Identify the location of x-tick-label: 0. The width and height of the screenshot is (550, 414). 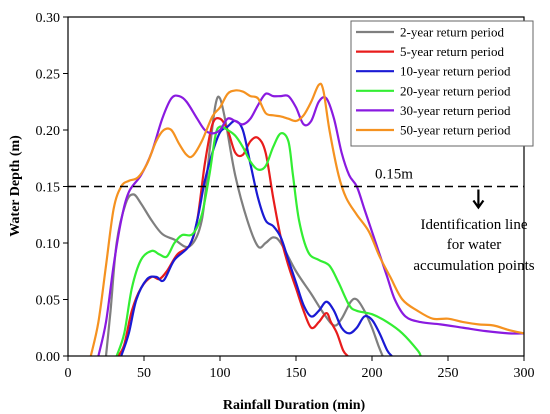
(68, 373).